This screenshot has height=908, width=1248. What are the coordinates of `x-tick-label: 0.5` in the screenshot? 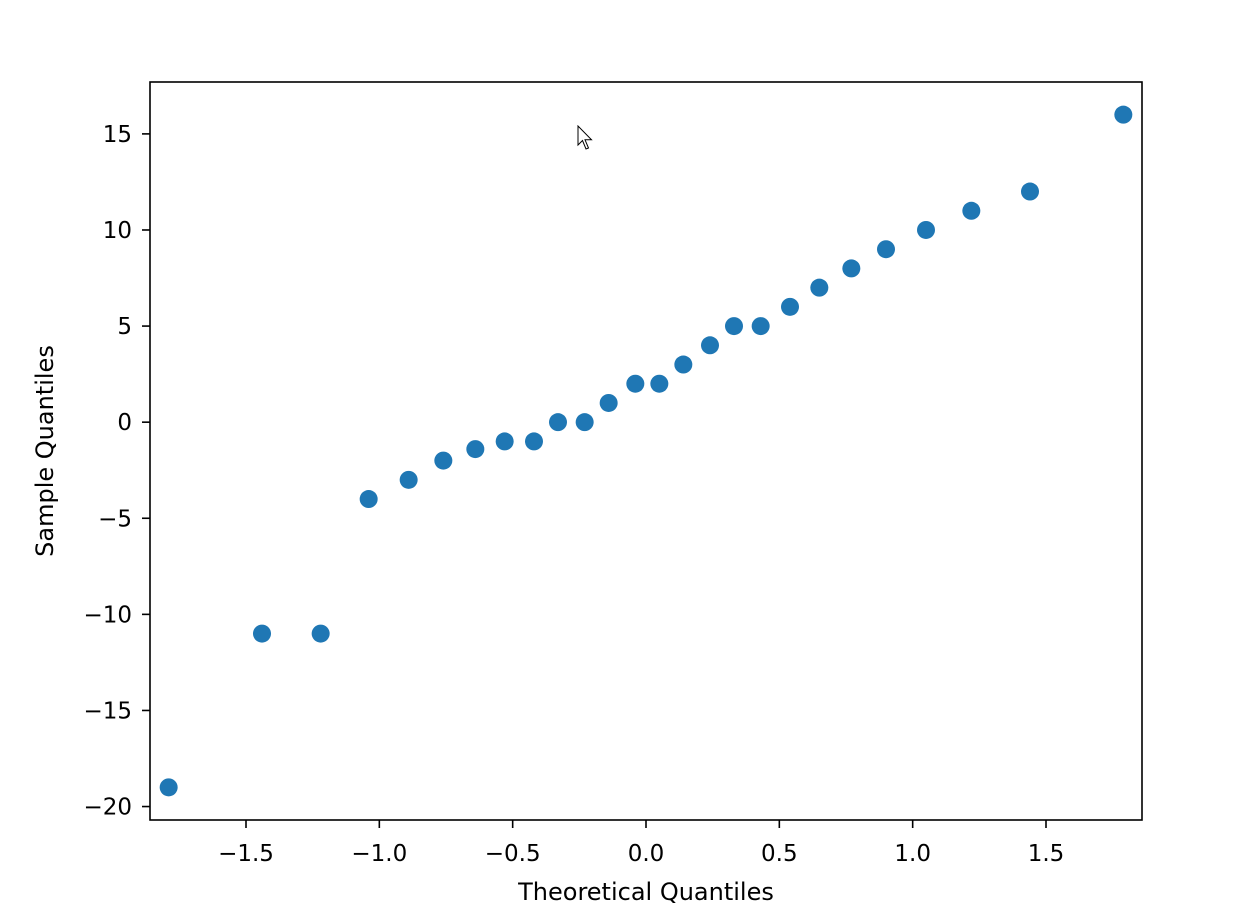 It's located at (779, 854).